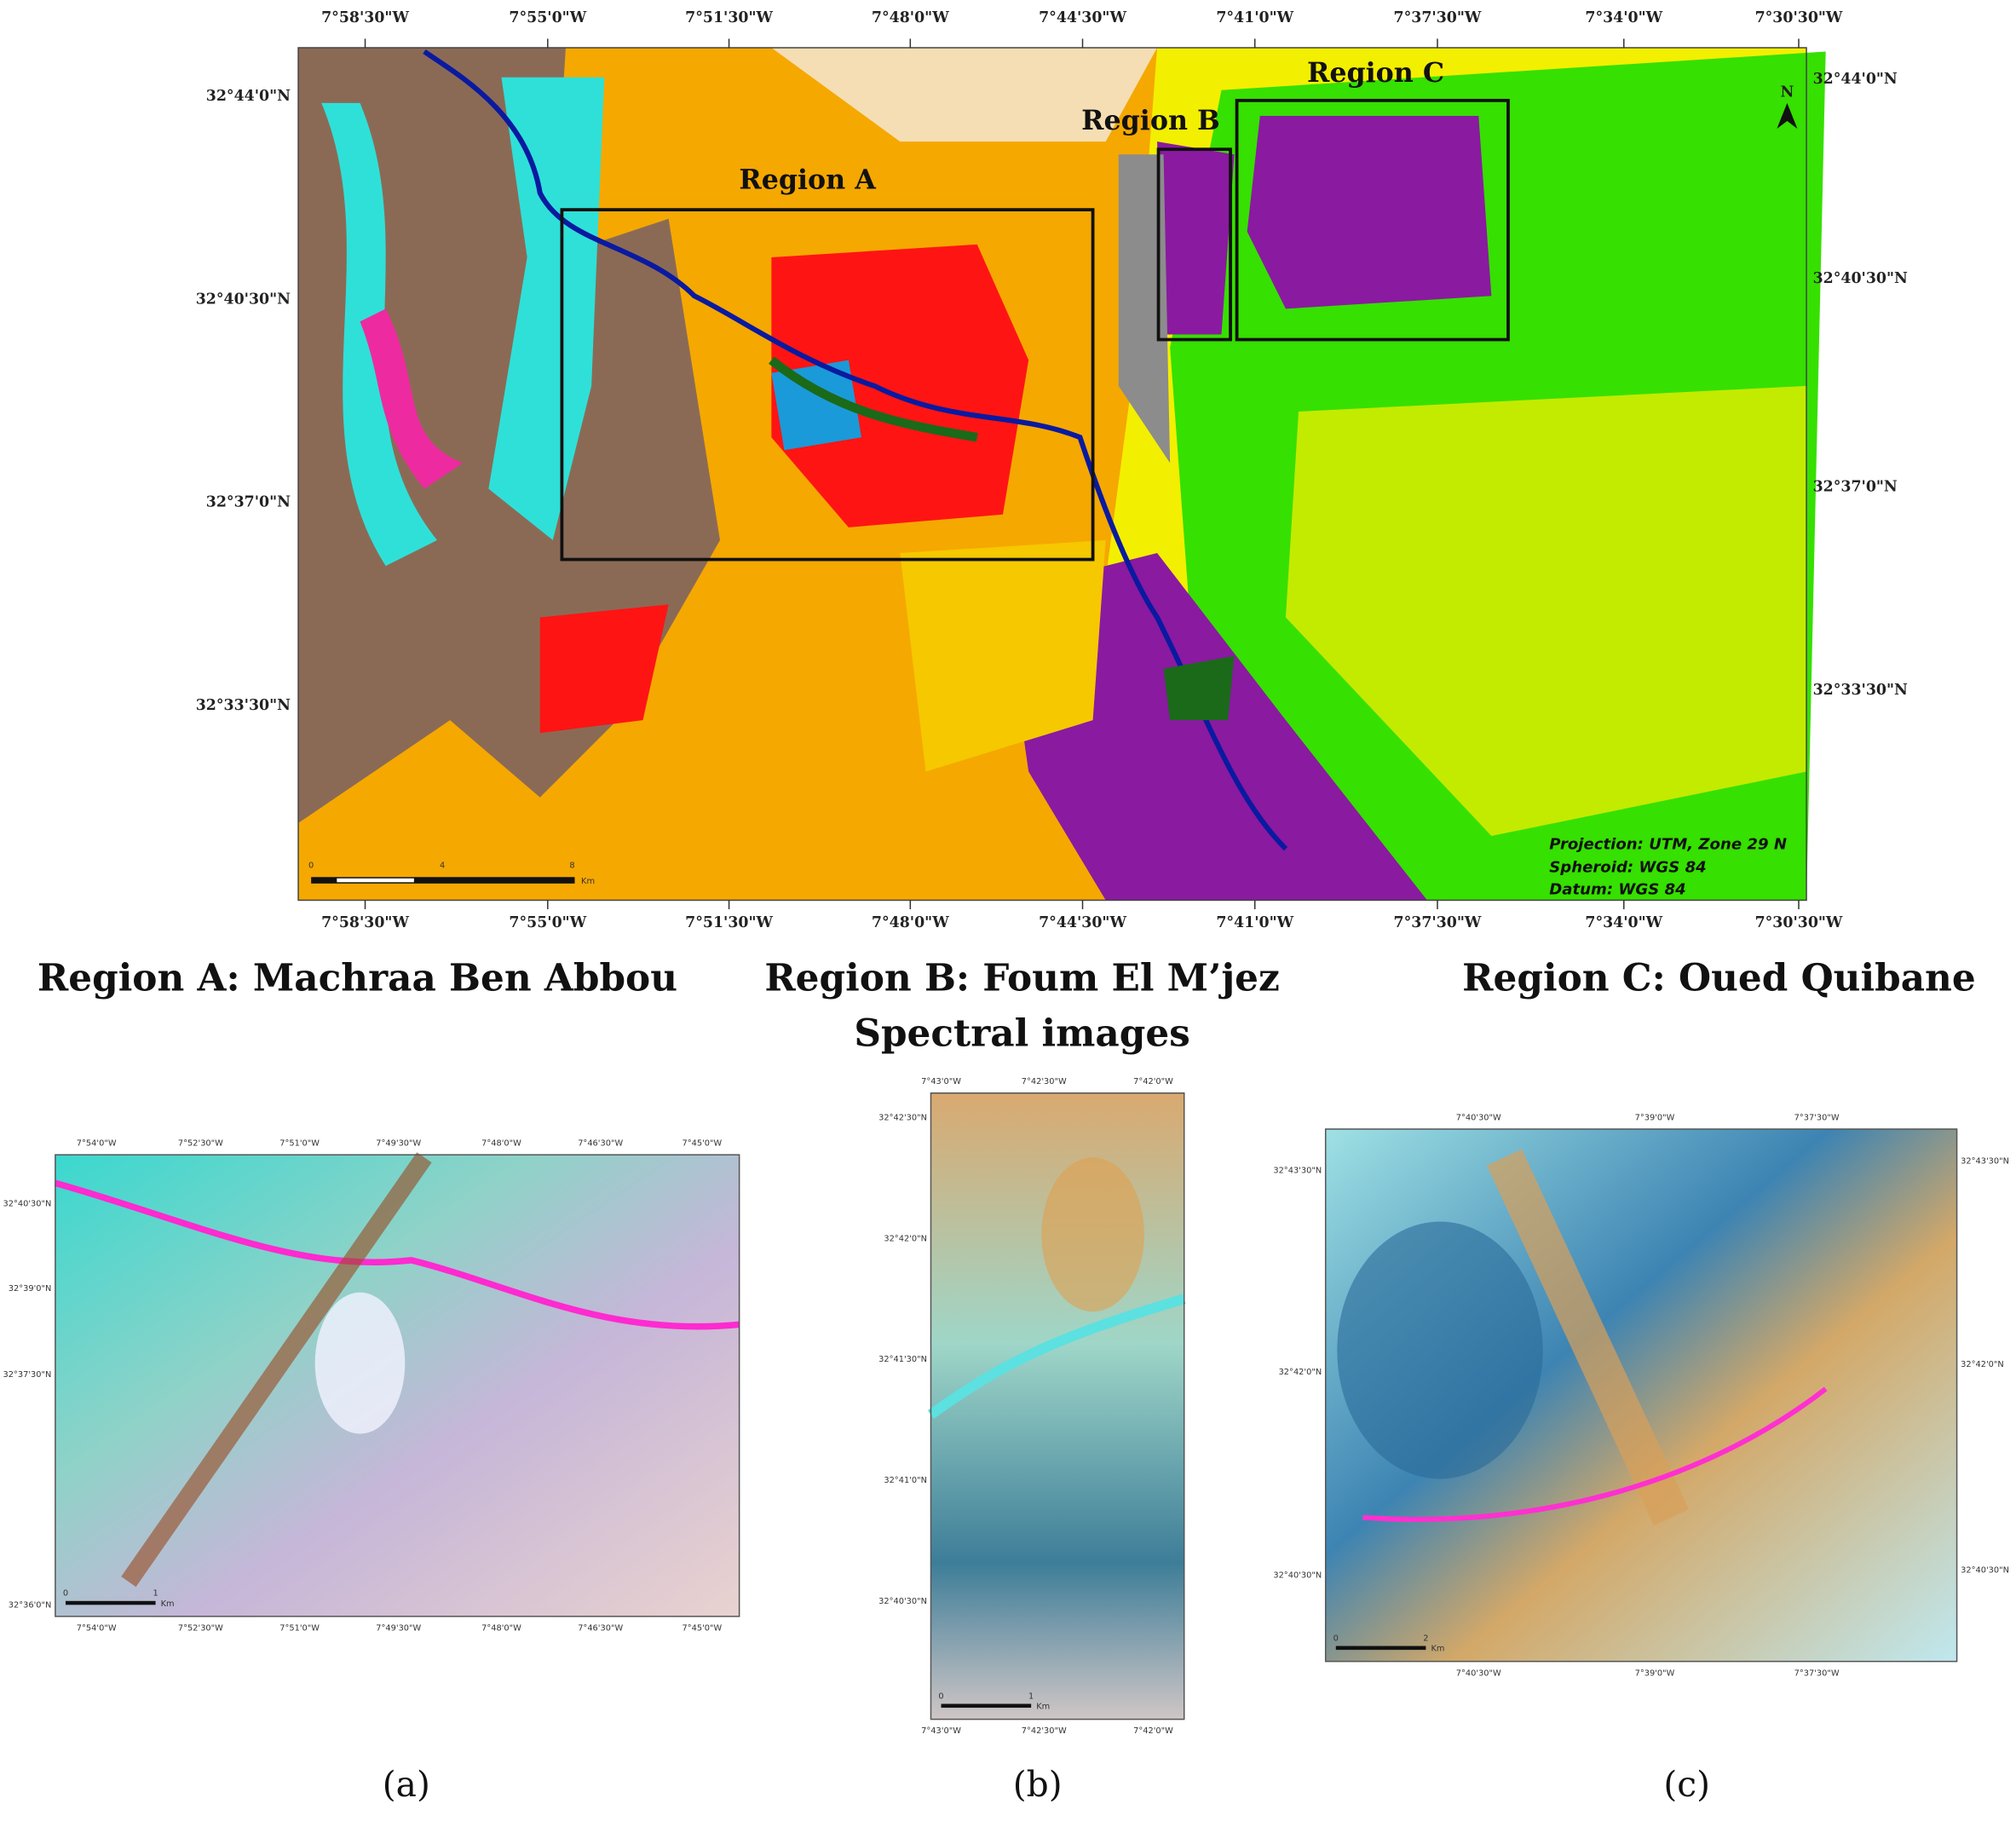 The width and height of the screenshot is (2016, 1821). What do you see at coordinates (1056, 1406) in the screenshot?
I see `panel-b-image` at bounding box center [1056, 1406].